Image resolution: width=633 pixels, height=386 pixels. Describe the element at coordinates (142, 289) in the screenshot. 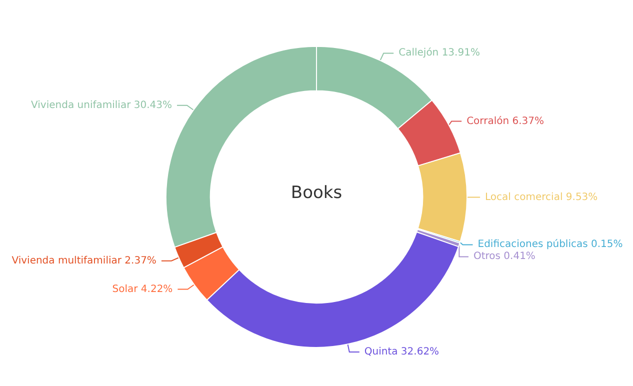

I see `slice-label: Solar 4.22%` at that location.